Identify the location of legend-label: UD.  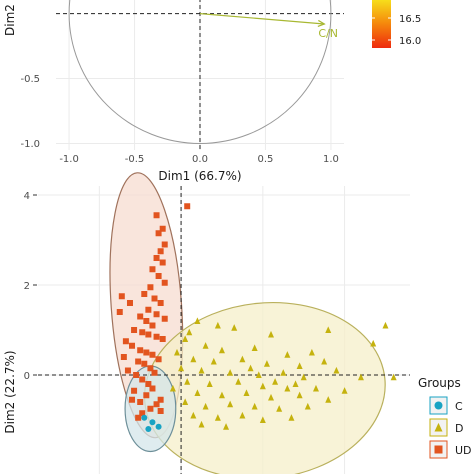
(463, 450).